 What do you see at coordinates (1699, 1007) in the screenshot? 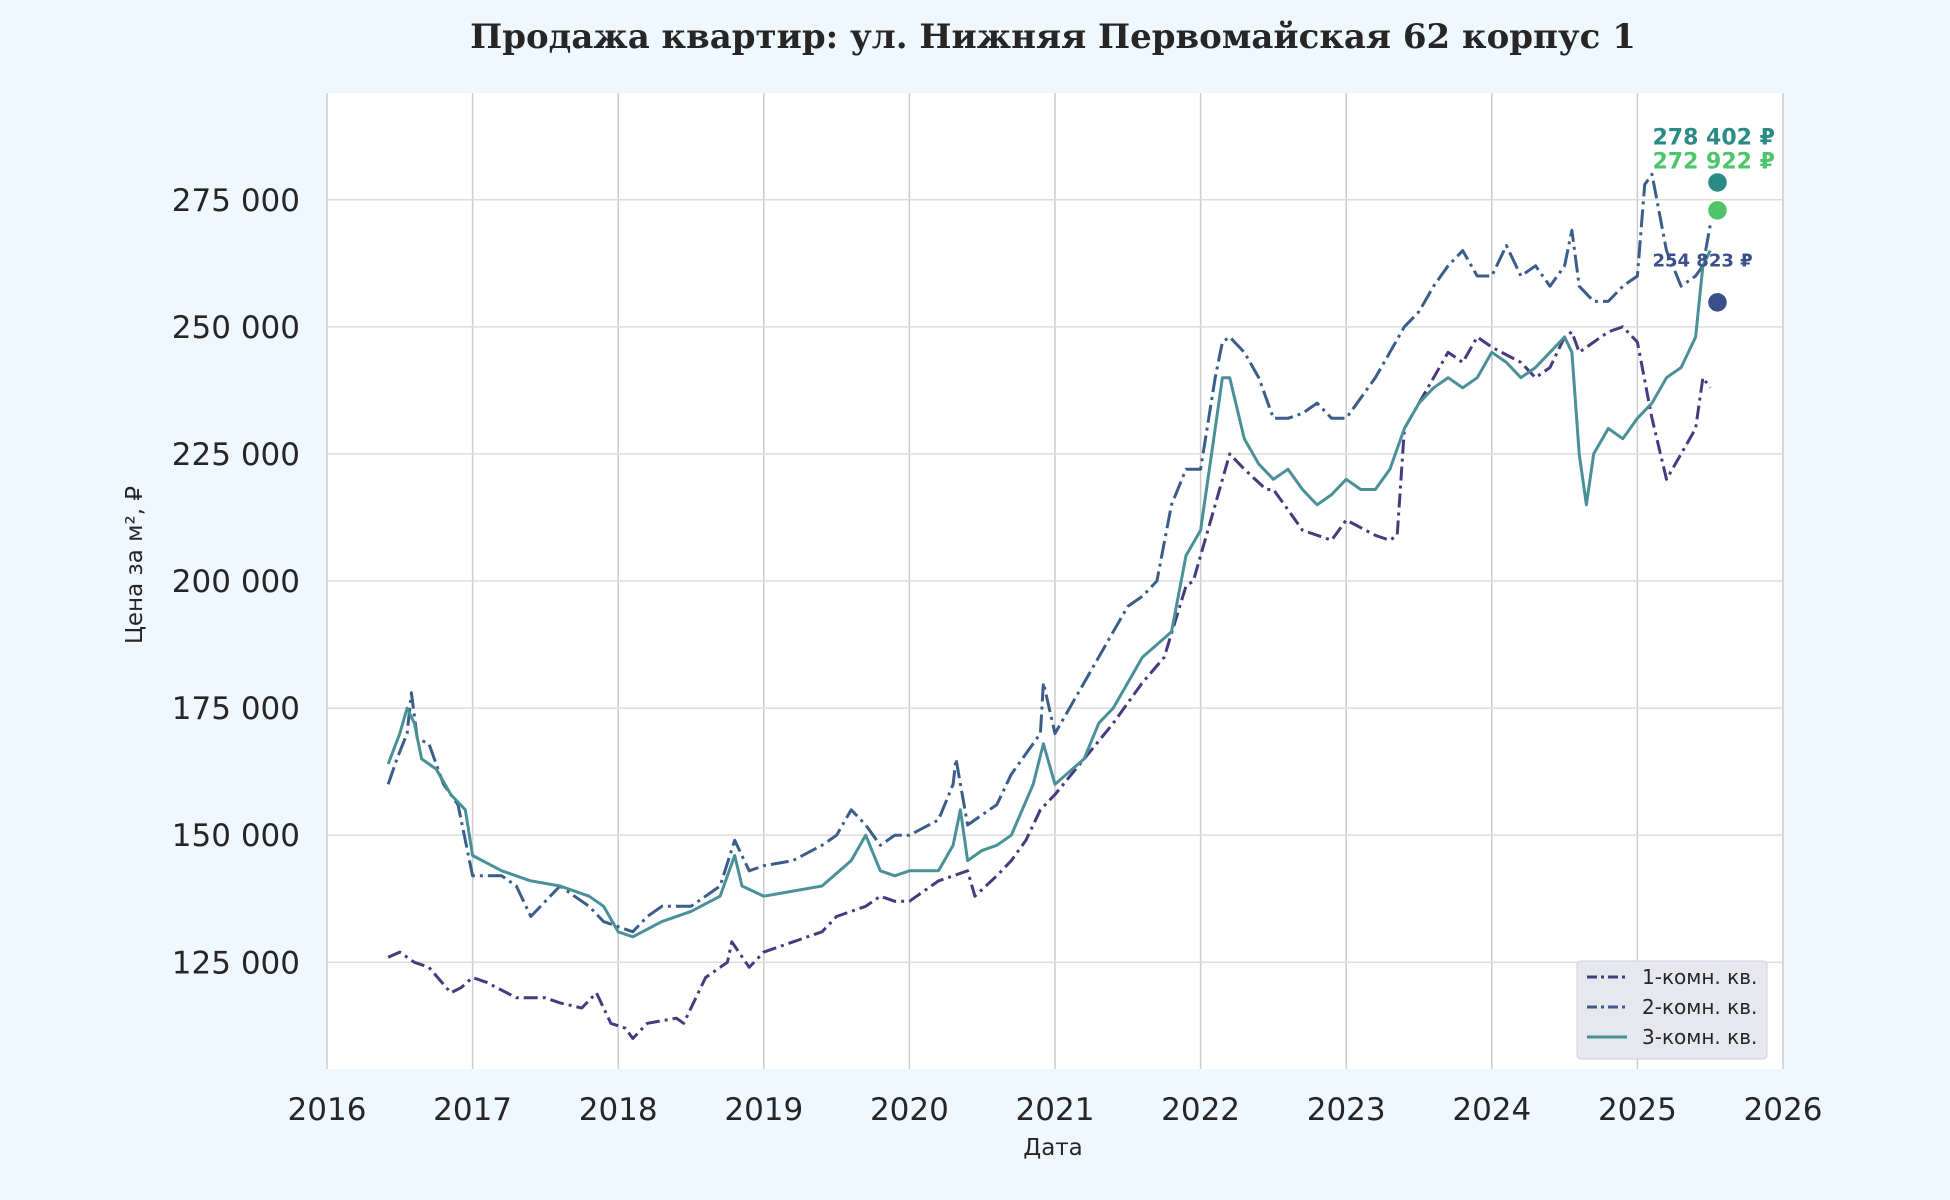
I see `legend-label: 2-комн. кв.` at bounding box center [1699, 1007].